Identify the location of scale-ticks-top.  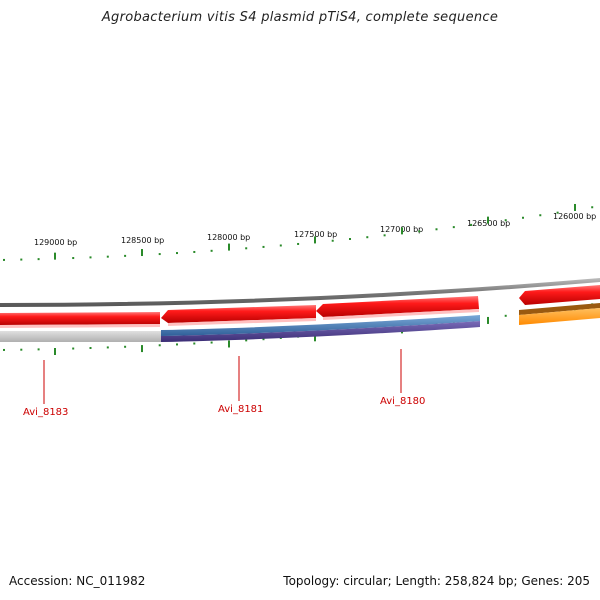
(298, 232).